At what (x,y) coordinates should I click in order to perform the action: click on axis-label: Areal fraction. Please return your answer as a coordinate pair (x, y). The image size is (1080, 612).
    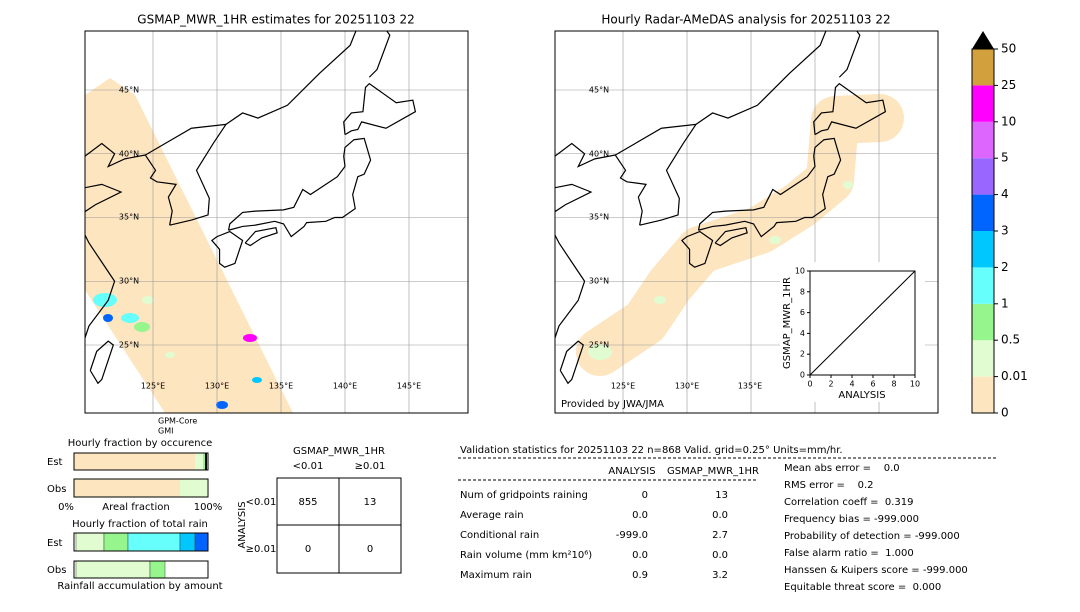
    Looking at the image, I should click on (135, 507).